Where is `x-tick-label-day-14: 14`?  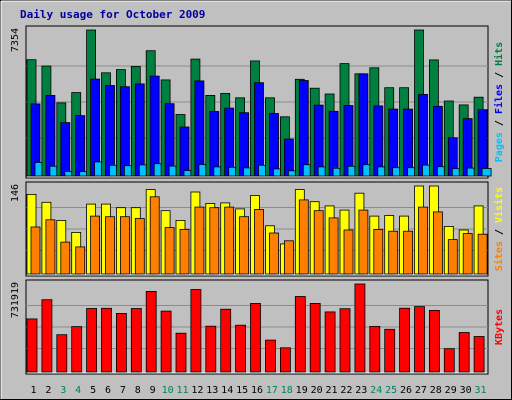
x-tick-label-day-14: 14 is located at coordinates (227, 390).